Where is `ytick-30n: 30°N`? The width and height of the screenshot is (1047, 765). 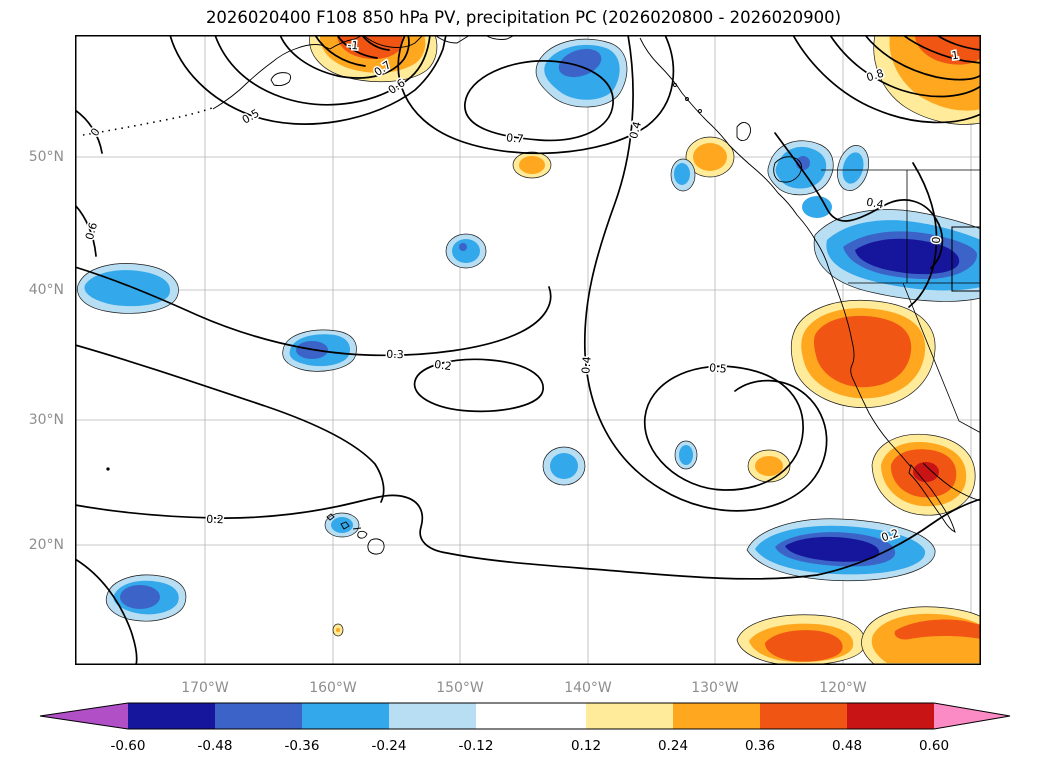 ytick-30n: 30°N is located at coordinates (46, 420).